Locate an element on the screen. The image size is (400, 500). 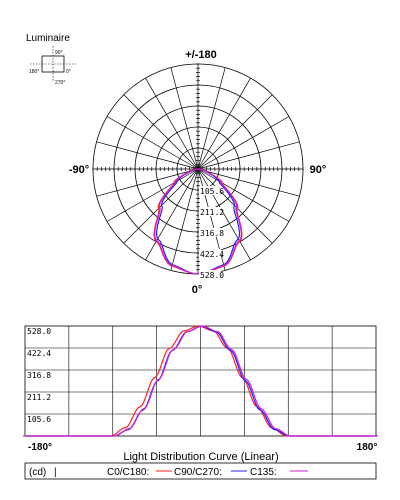
polar-curve-c135 is located at coordinates (198, 221).